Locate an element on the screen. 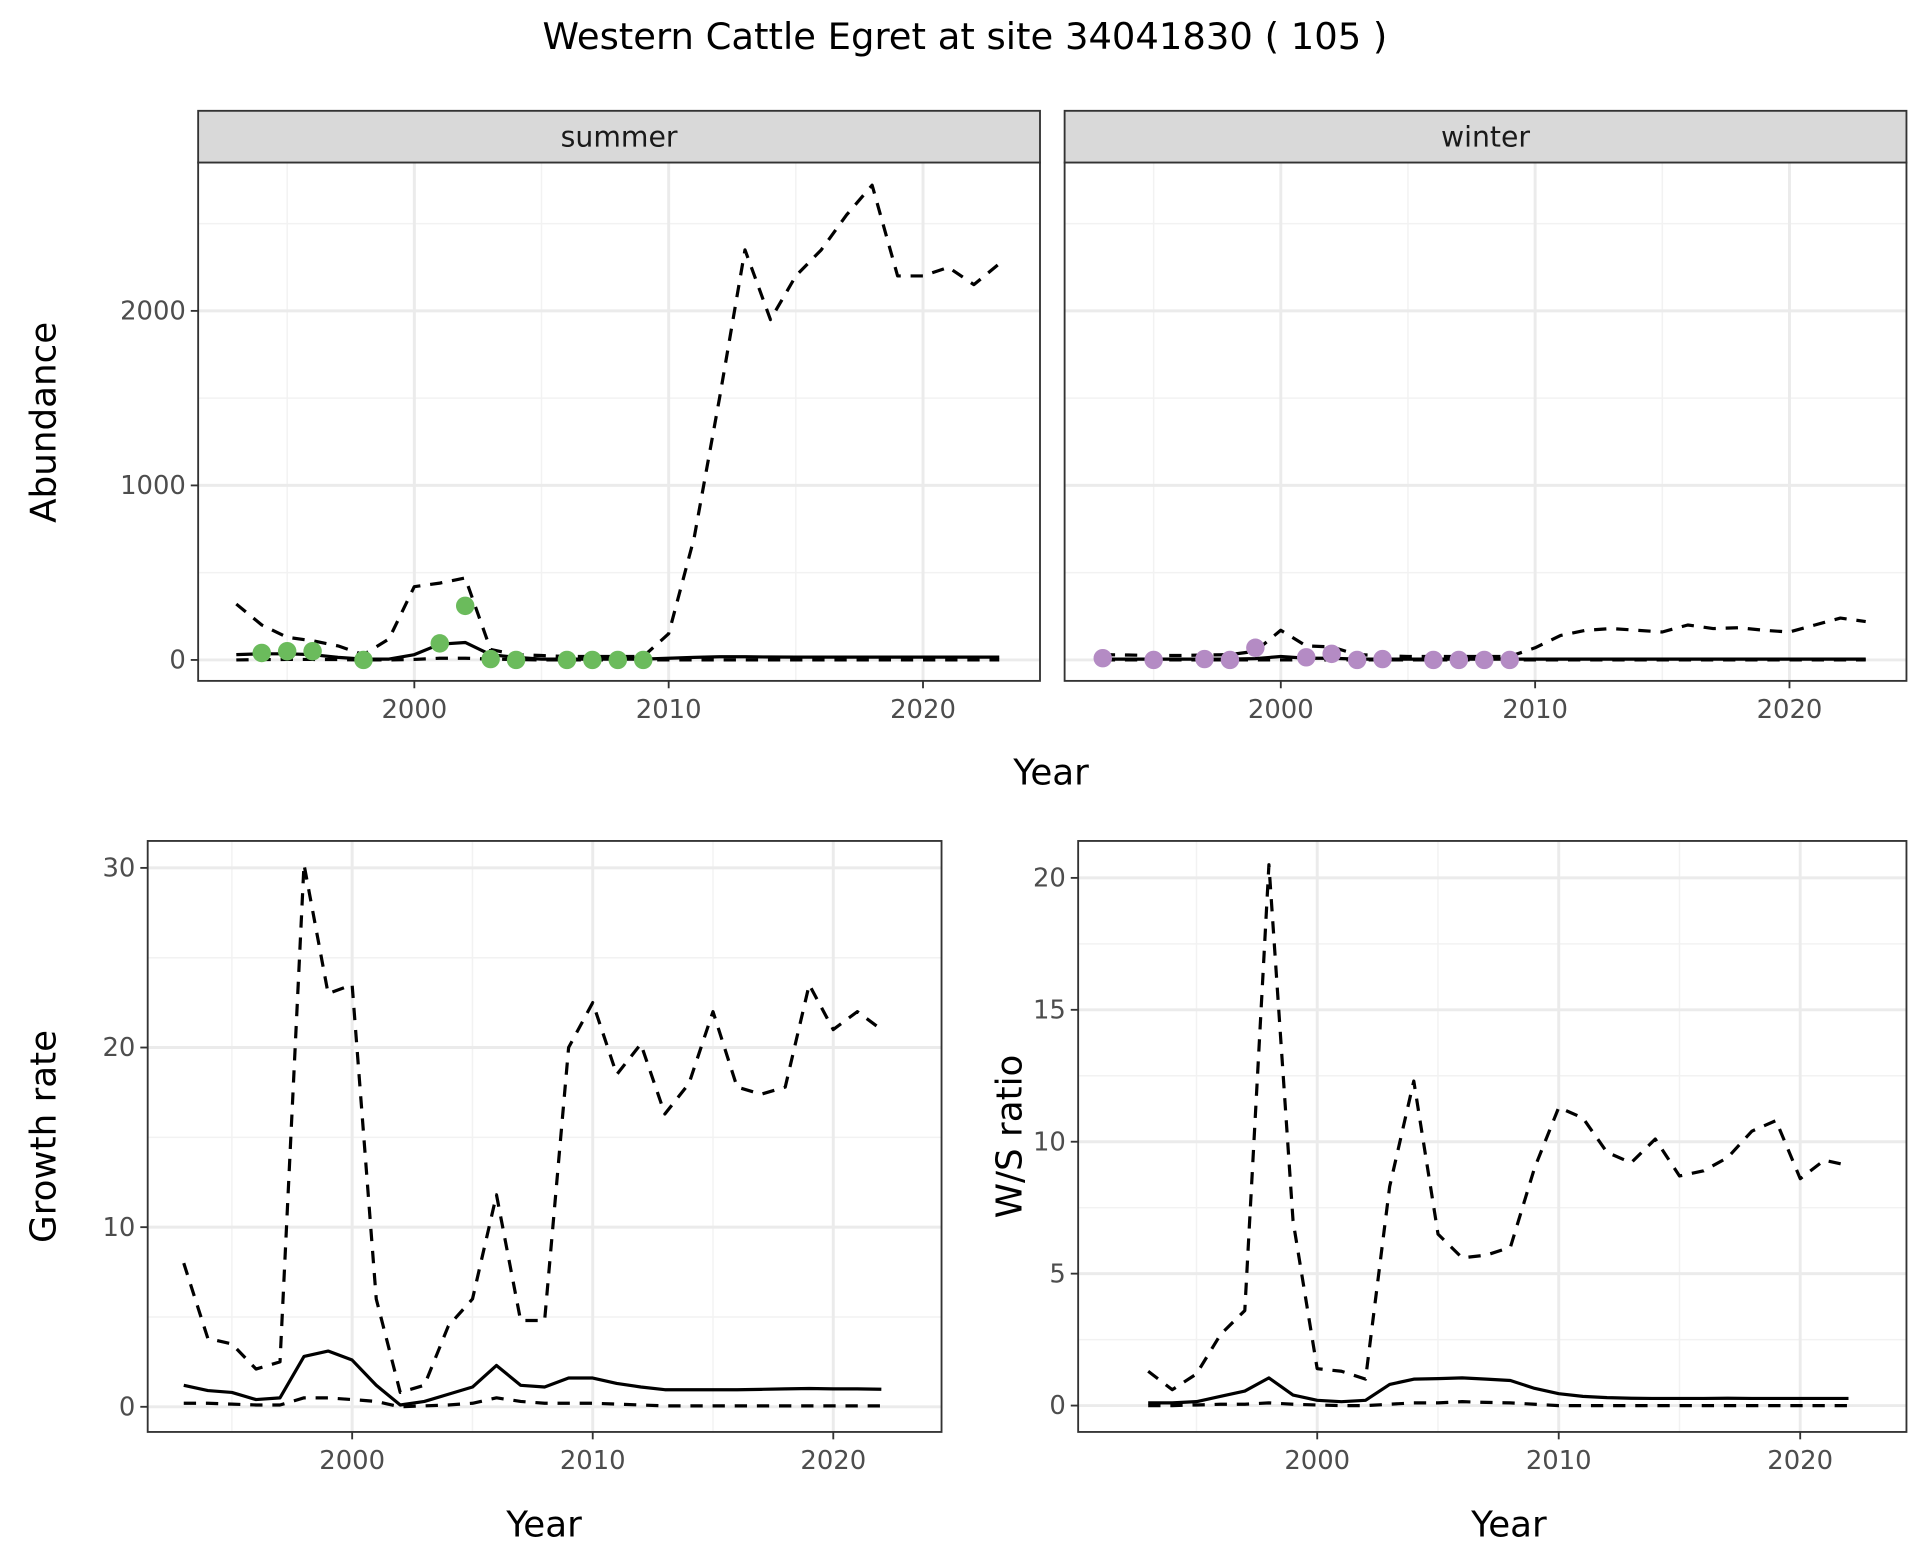 The width and height of the screenshot is (1920, 1560). facet-strip-label: summer is located at coordinates (619, 137).